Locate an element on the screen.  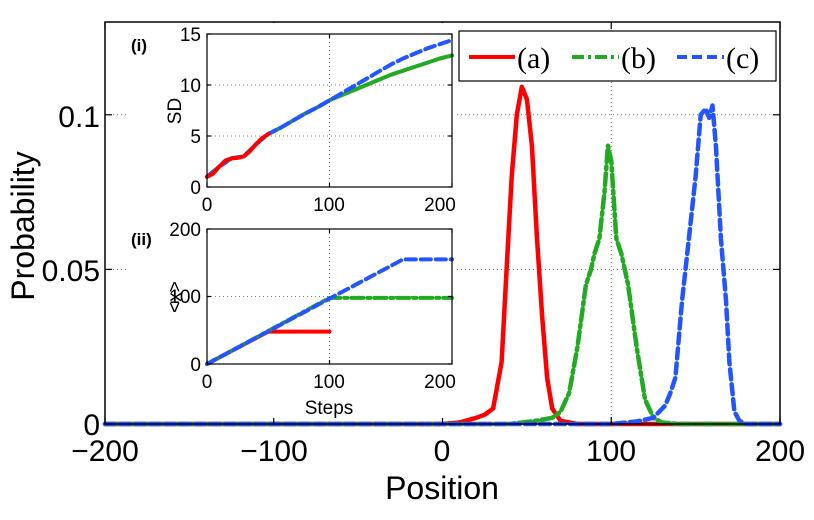
main-xtick-label: 200 is located at coordinates (780, 451).